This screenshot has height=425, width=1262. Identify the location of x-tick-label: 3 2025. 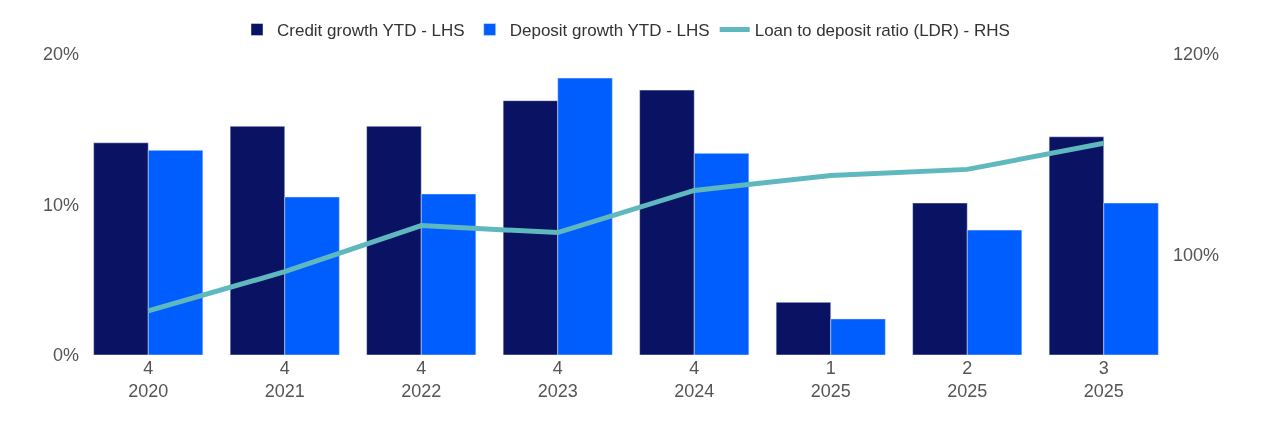
(1103, 380).